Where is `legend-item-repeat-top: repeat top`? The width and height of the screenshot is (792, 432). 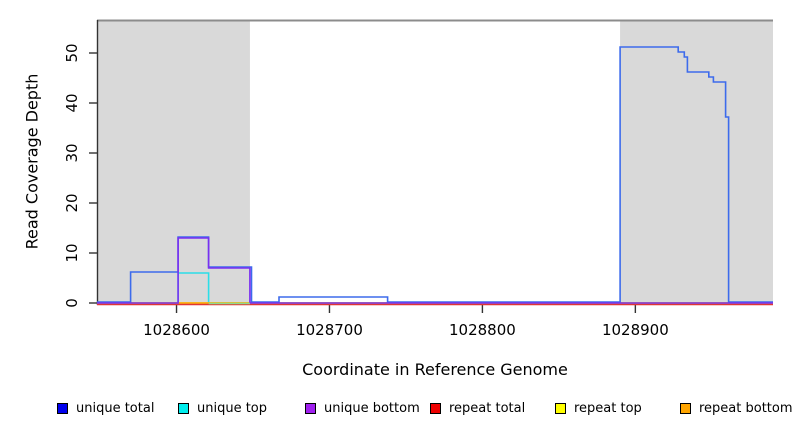 legend-item-repeat-top: repeat top is located at coordinates (598, 408).